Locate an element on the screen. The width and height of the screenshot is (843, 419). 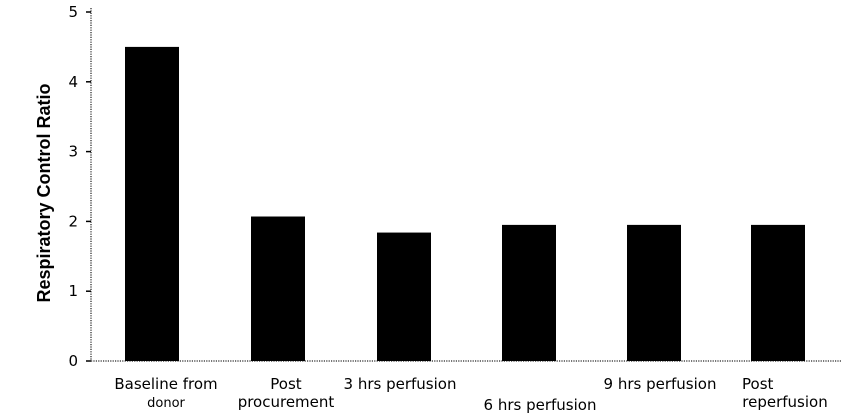
y-tick-label: 2 is located at coordinates (73, 221).